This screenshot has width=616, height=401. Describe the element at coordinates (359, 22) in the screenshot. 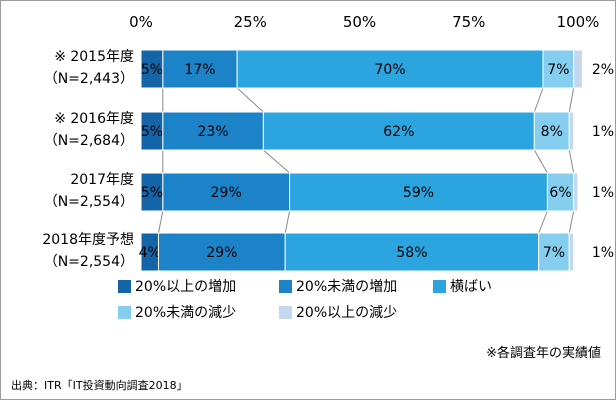

I see `x-tick-label: 50%` at that location.